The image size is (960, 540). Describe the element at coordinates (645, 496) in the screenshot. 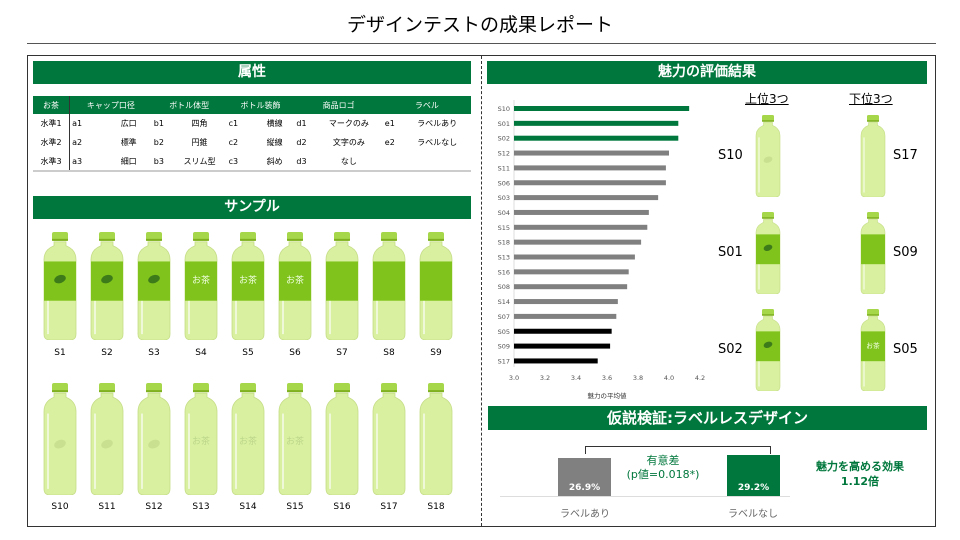

I see `hypothesis-baseline` at that location.